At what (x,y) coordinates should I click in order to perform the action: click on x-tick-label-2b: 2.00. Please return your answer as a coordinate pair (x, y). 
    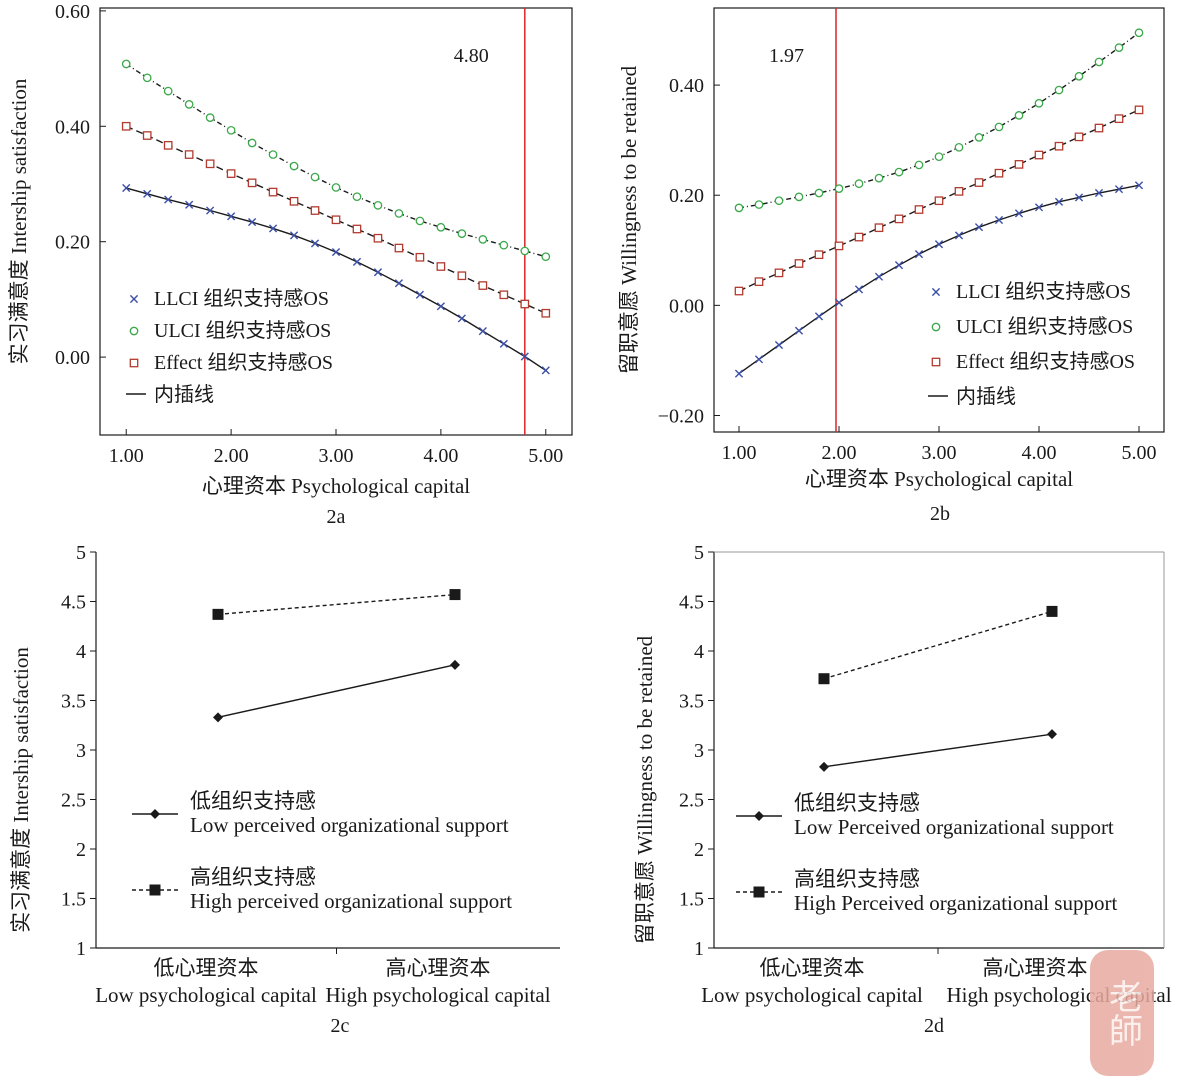
    Looking at the image, I should click on (839, 453).